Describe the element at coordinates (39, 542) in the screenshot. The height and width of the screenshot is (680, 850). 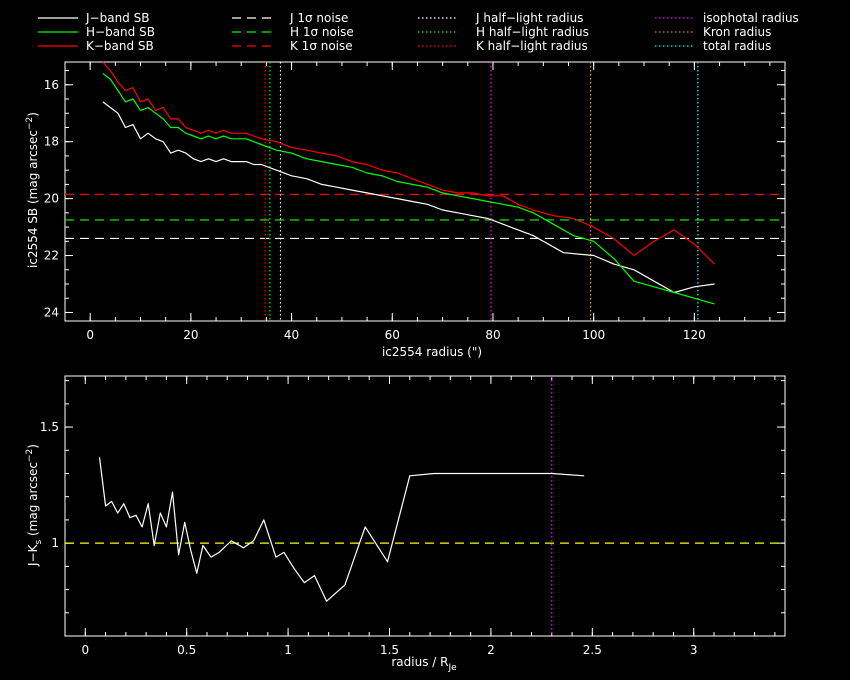
I see `bottom-y-label-sub: s` at that location.